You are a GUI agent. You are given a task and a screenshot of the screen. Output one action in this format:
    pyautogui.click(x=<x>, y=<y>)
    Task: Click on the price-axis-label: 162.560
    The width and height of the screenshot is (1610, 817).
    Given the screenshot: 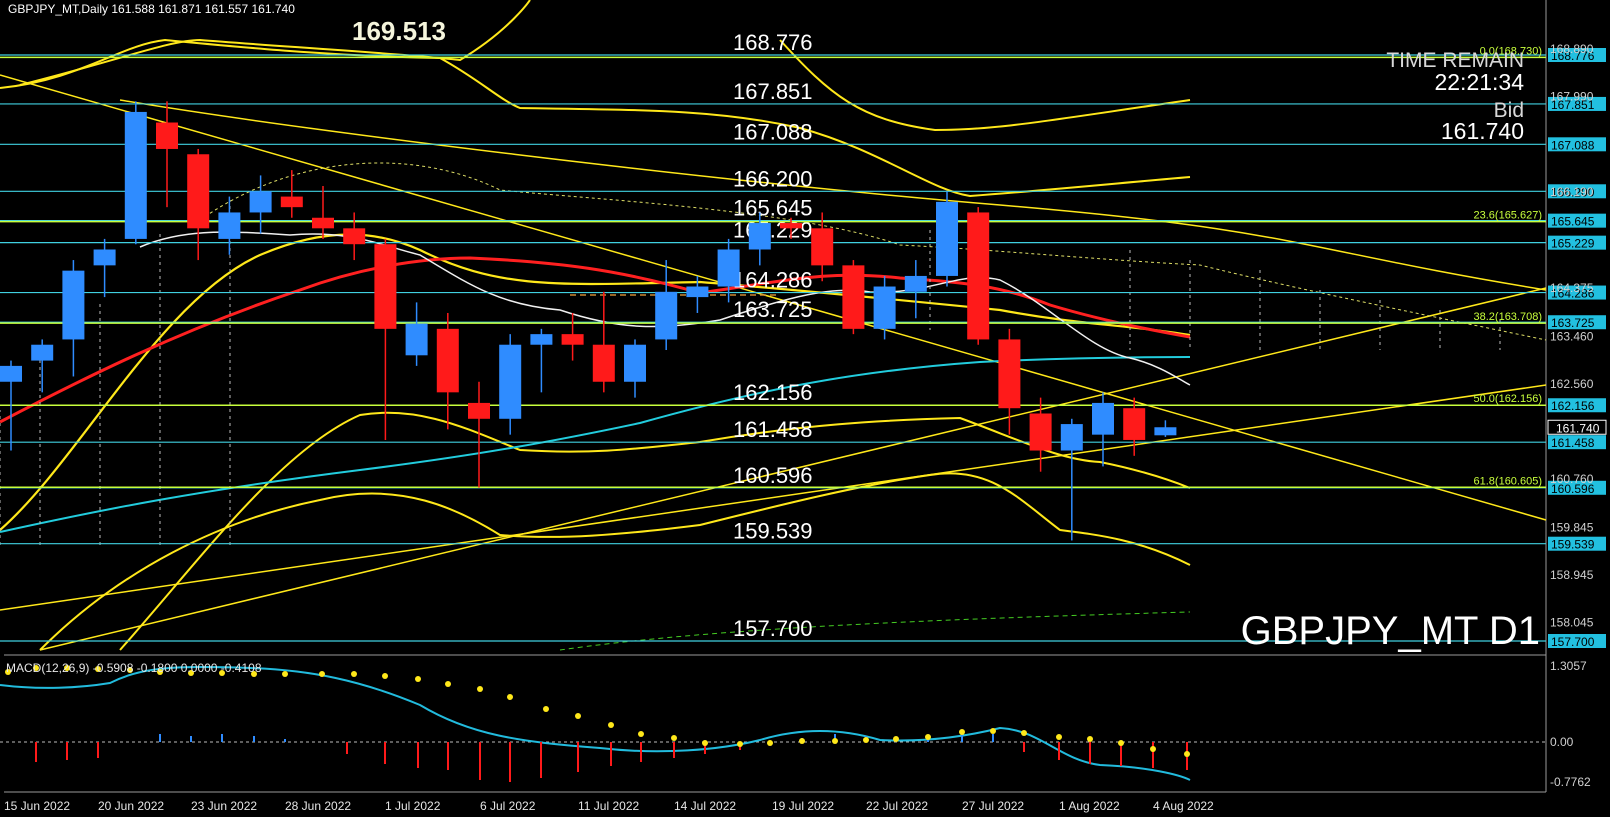 What is the action you would take?
    pyautogui.click(x=1572, y=384)
    